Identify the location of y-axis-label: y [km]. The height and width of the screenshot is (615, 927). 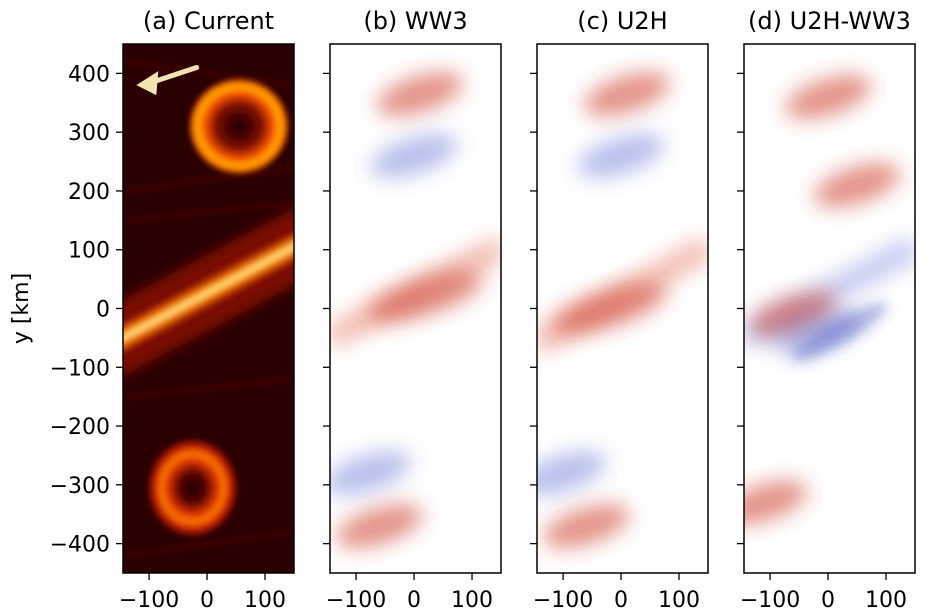
(21, 308).